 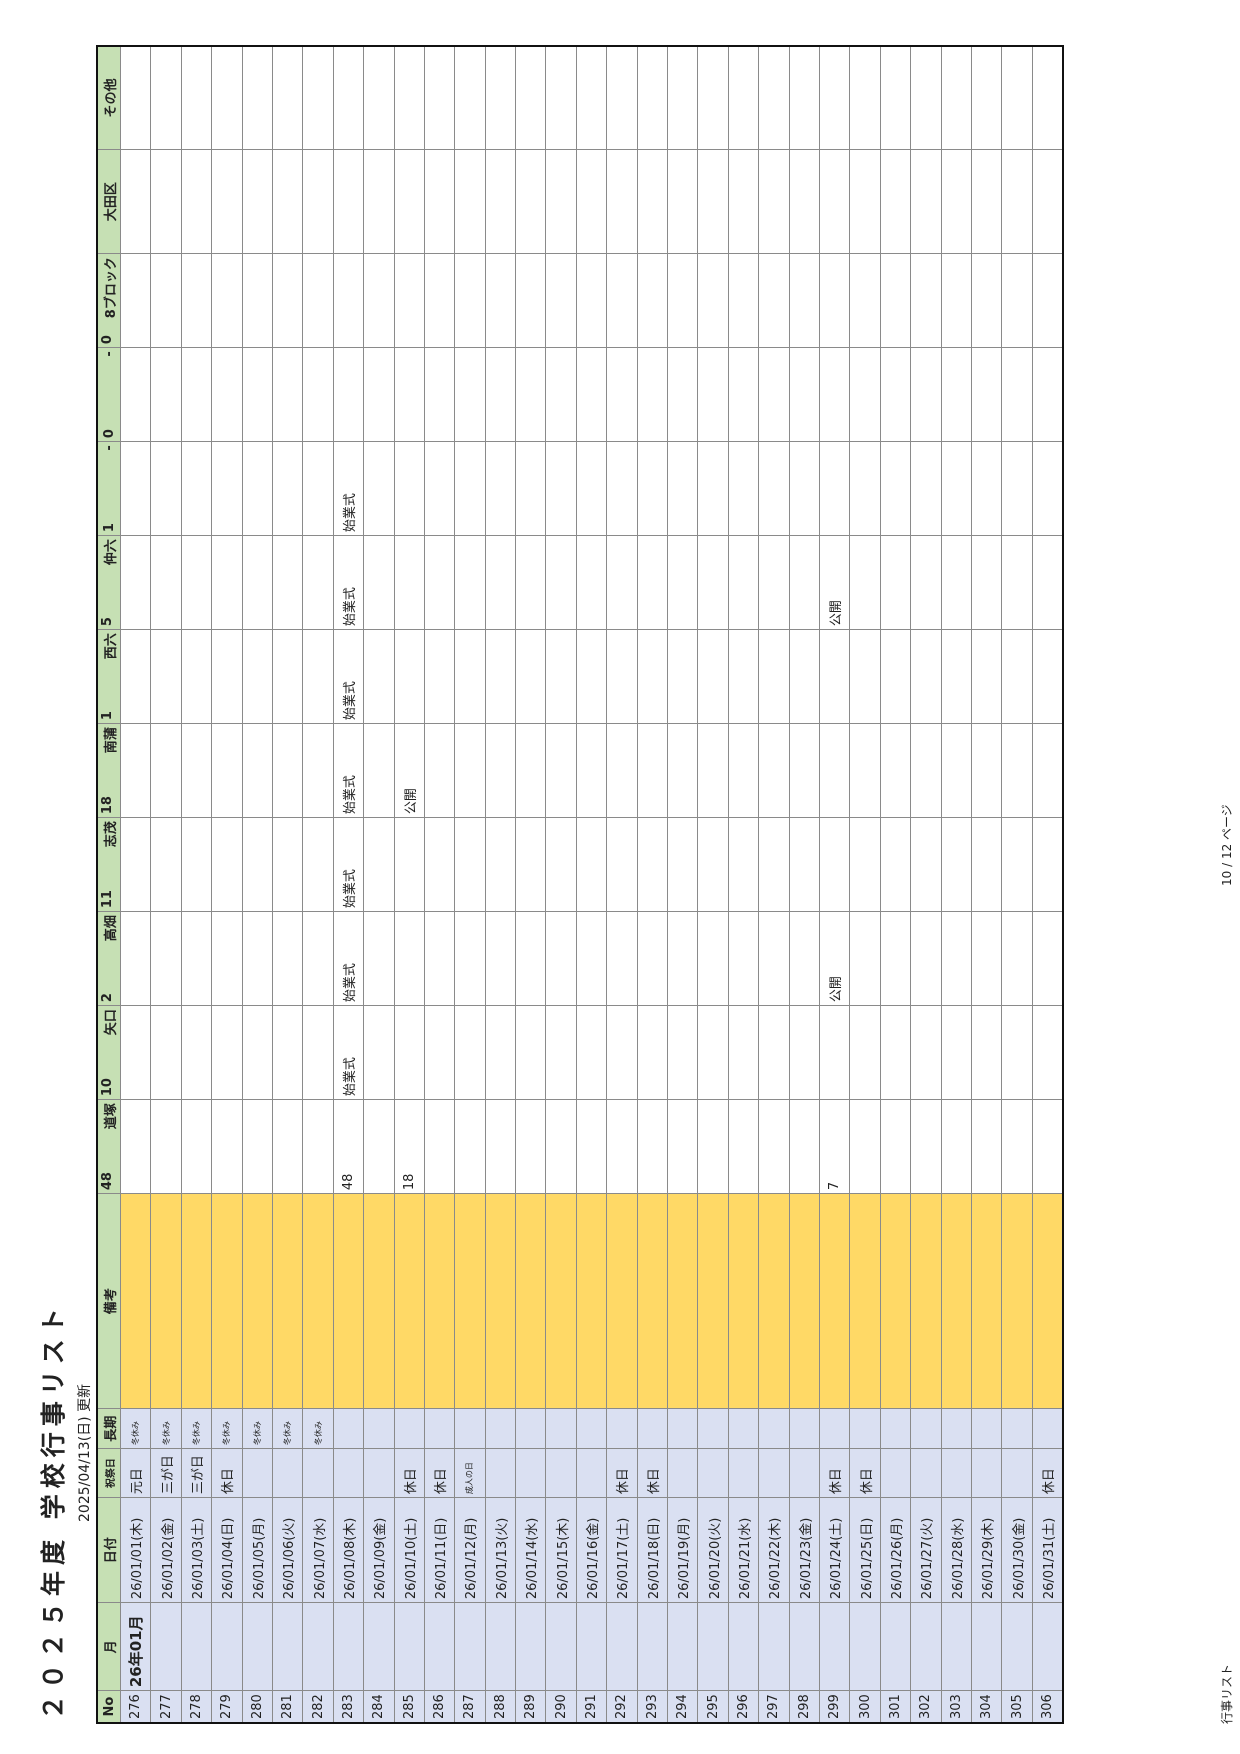 I want to click on table-row: 276 26年01月 26/01/01(木) 元日 冬休み, so click(x=135, y=884).